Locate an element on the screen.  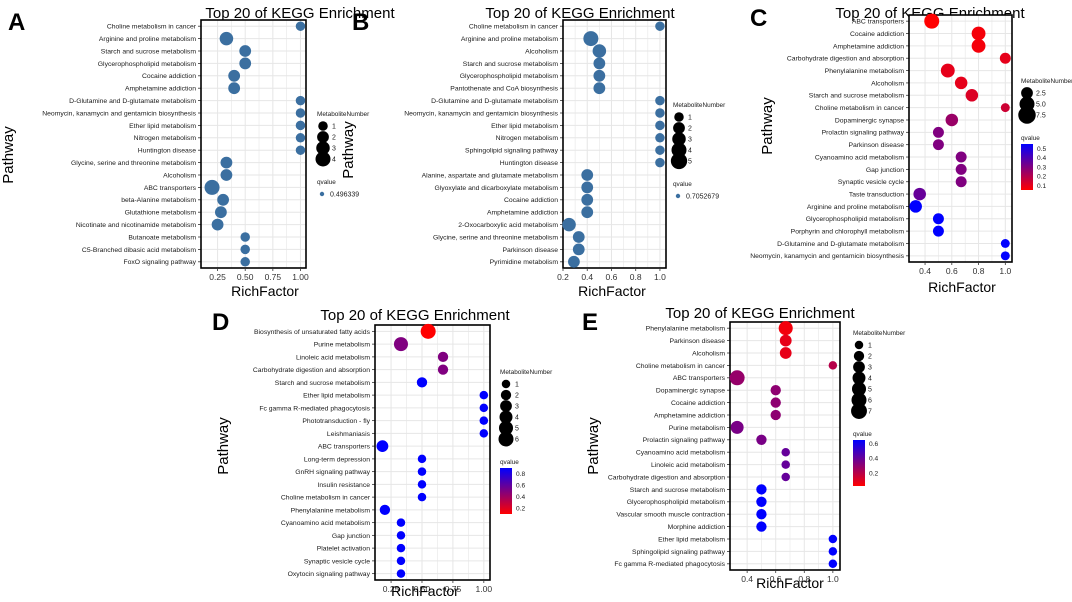
y-axis-title: Pathway is located at coordinates (223, 446).